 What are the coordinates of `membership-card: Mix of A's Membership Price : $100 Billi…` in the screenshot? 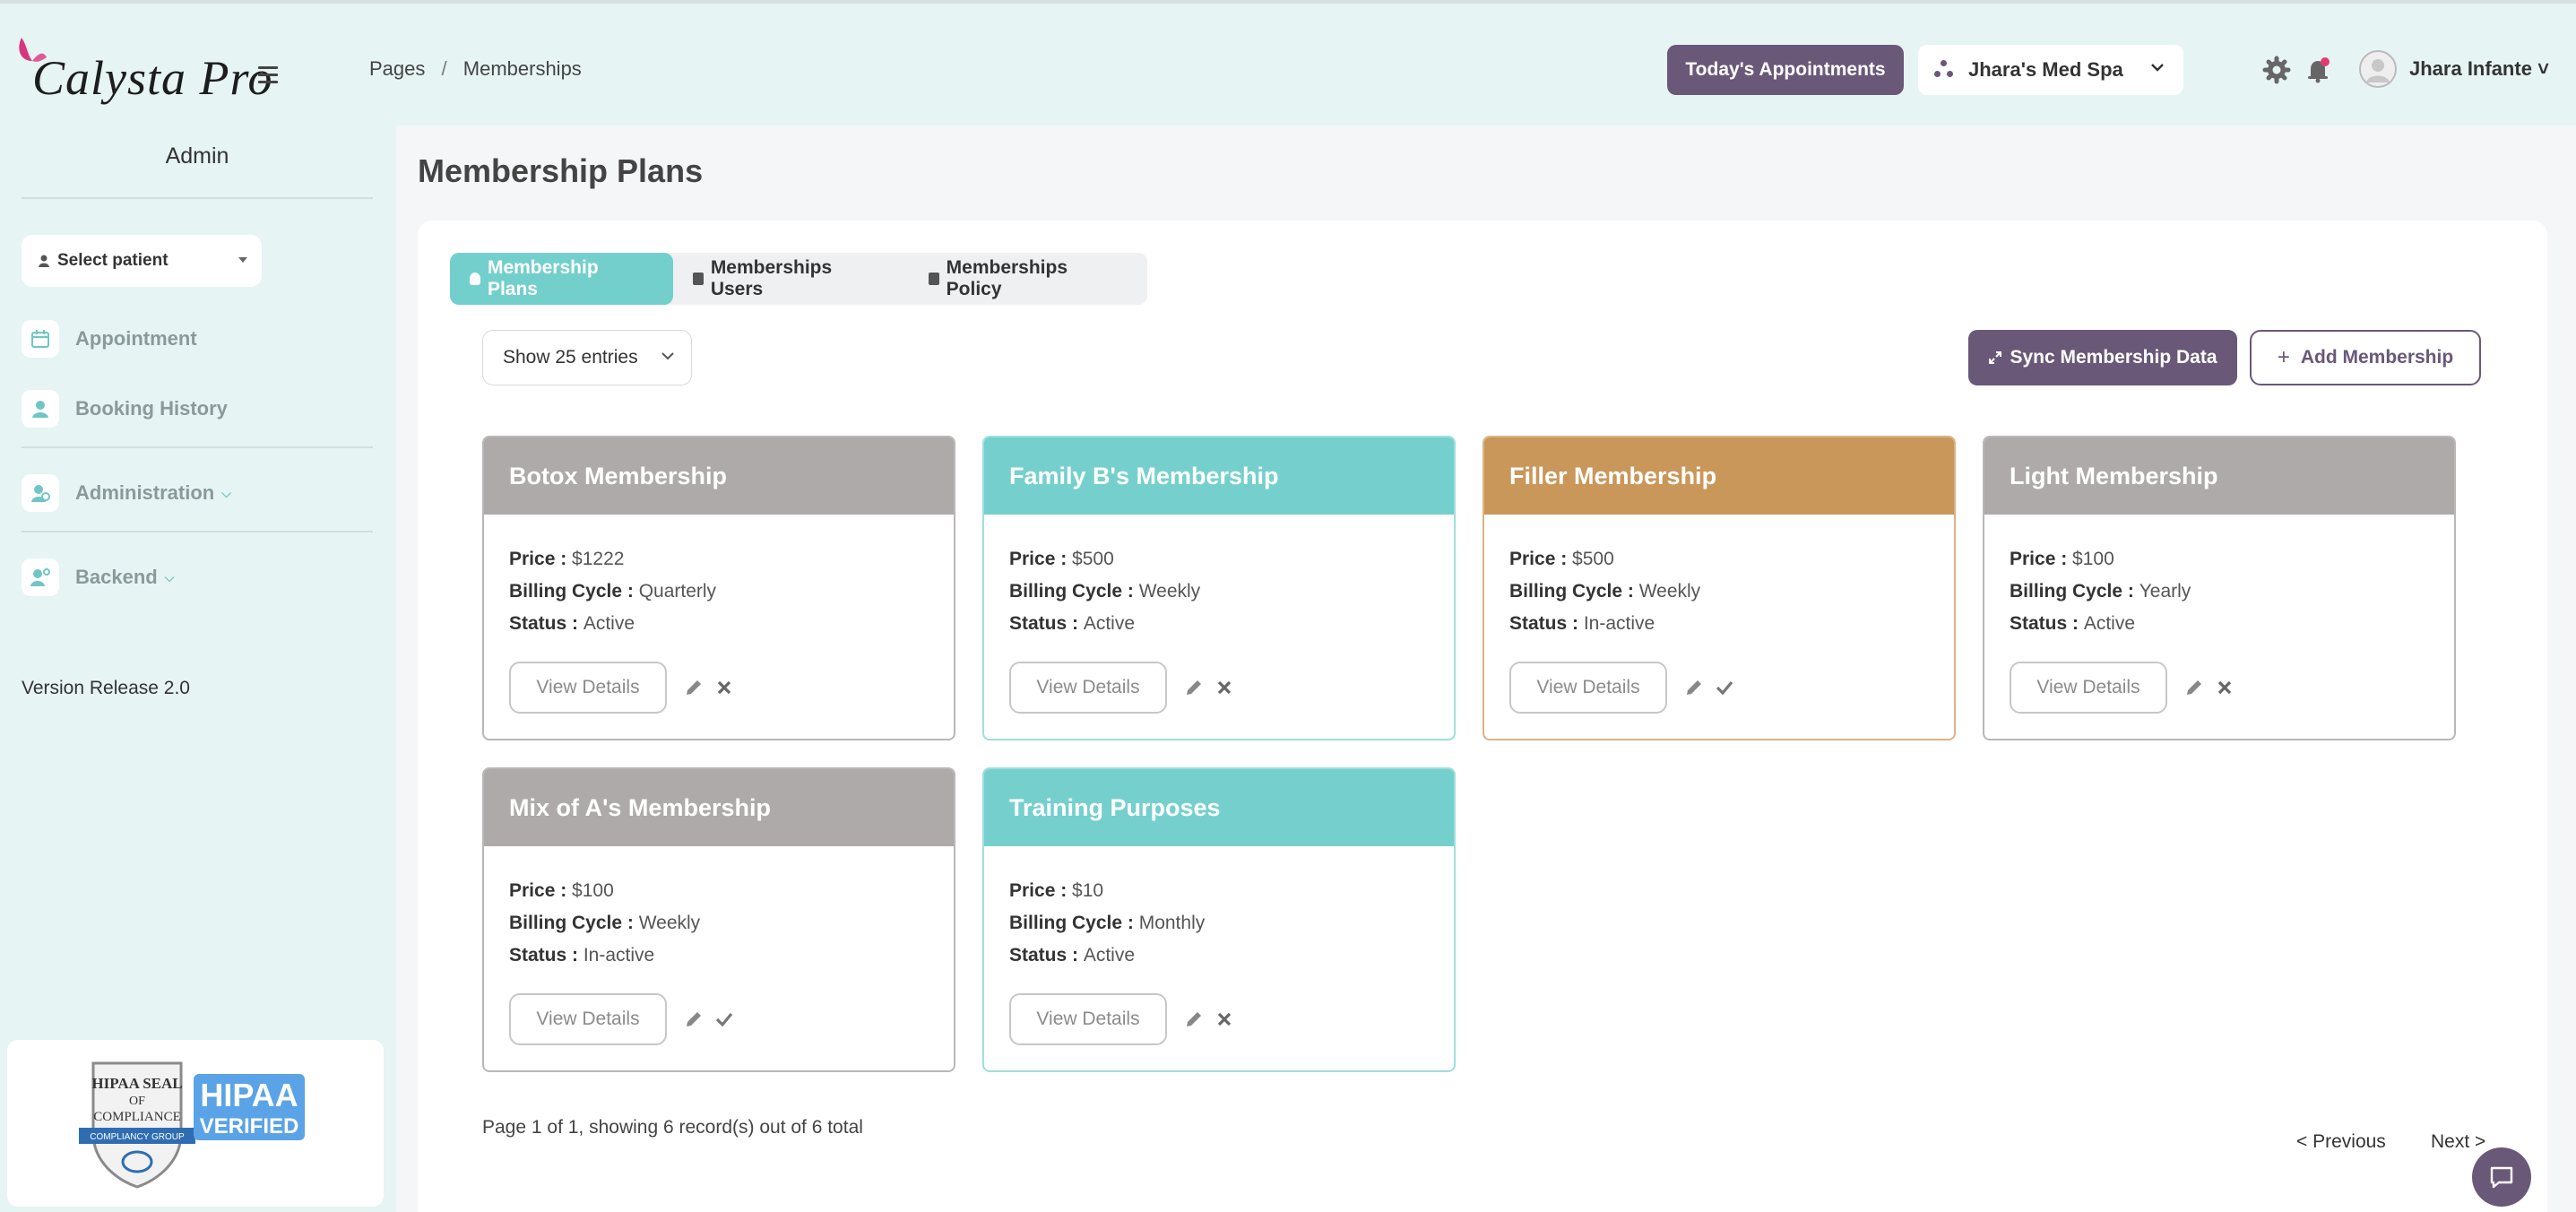 It's located at (718, 919).